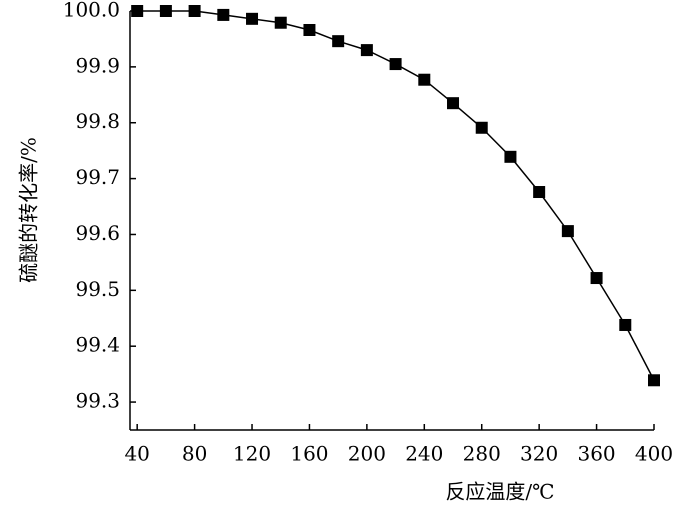  What do you see at coordinates (97, 65) in the screenshot?
I see `y-tick-label: 99.9` at bounding box center [97, 65].